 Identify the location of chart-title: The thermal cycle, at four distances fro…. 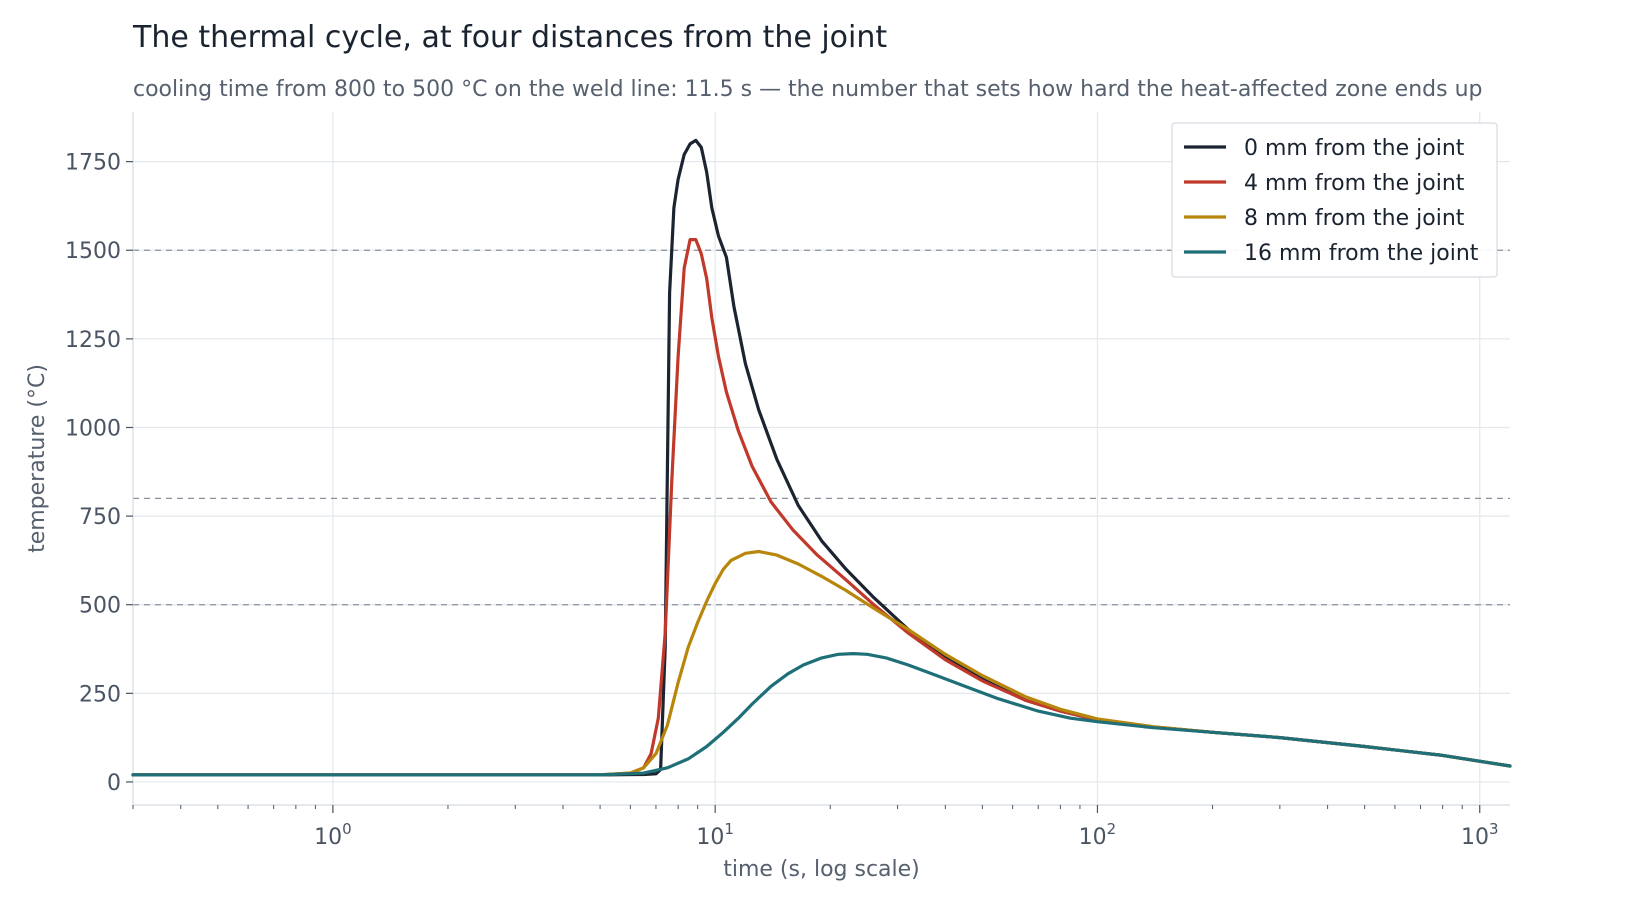
(510, 37).